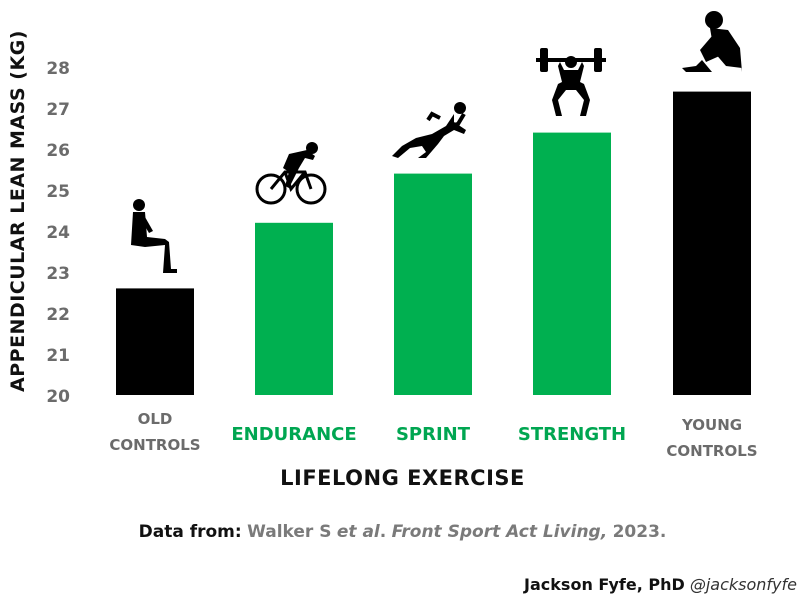 The height and width of the screenshot is (604, 805). I want to click on cyclist-icon, so click(291, 173).